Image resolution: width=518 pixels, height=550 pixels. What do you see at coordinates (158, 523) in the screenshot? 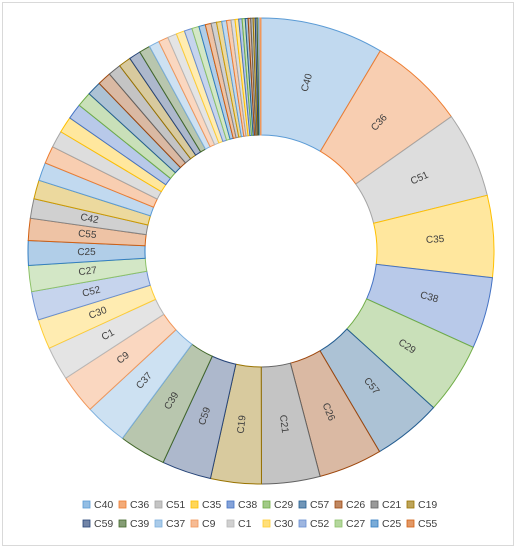
I see `legend-swatch-c37` at bounding box center [158, 523].